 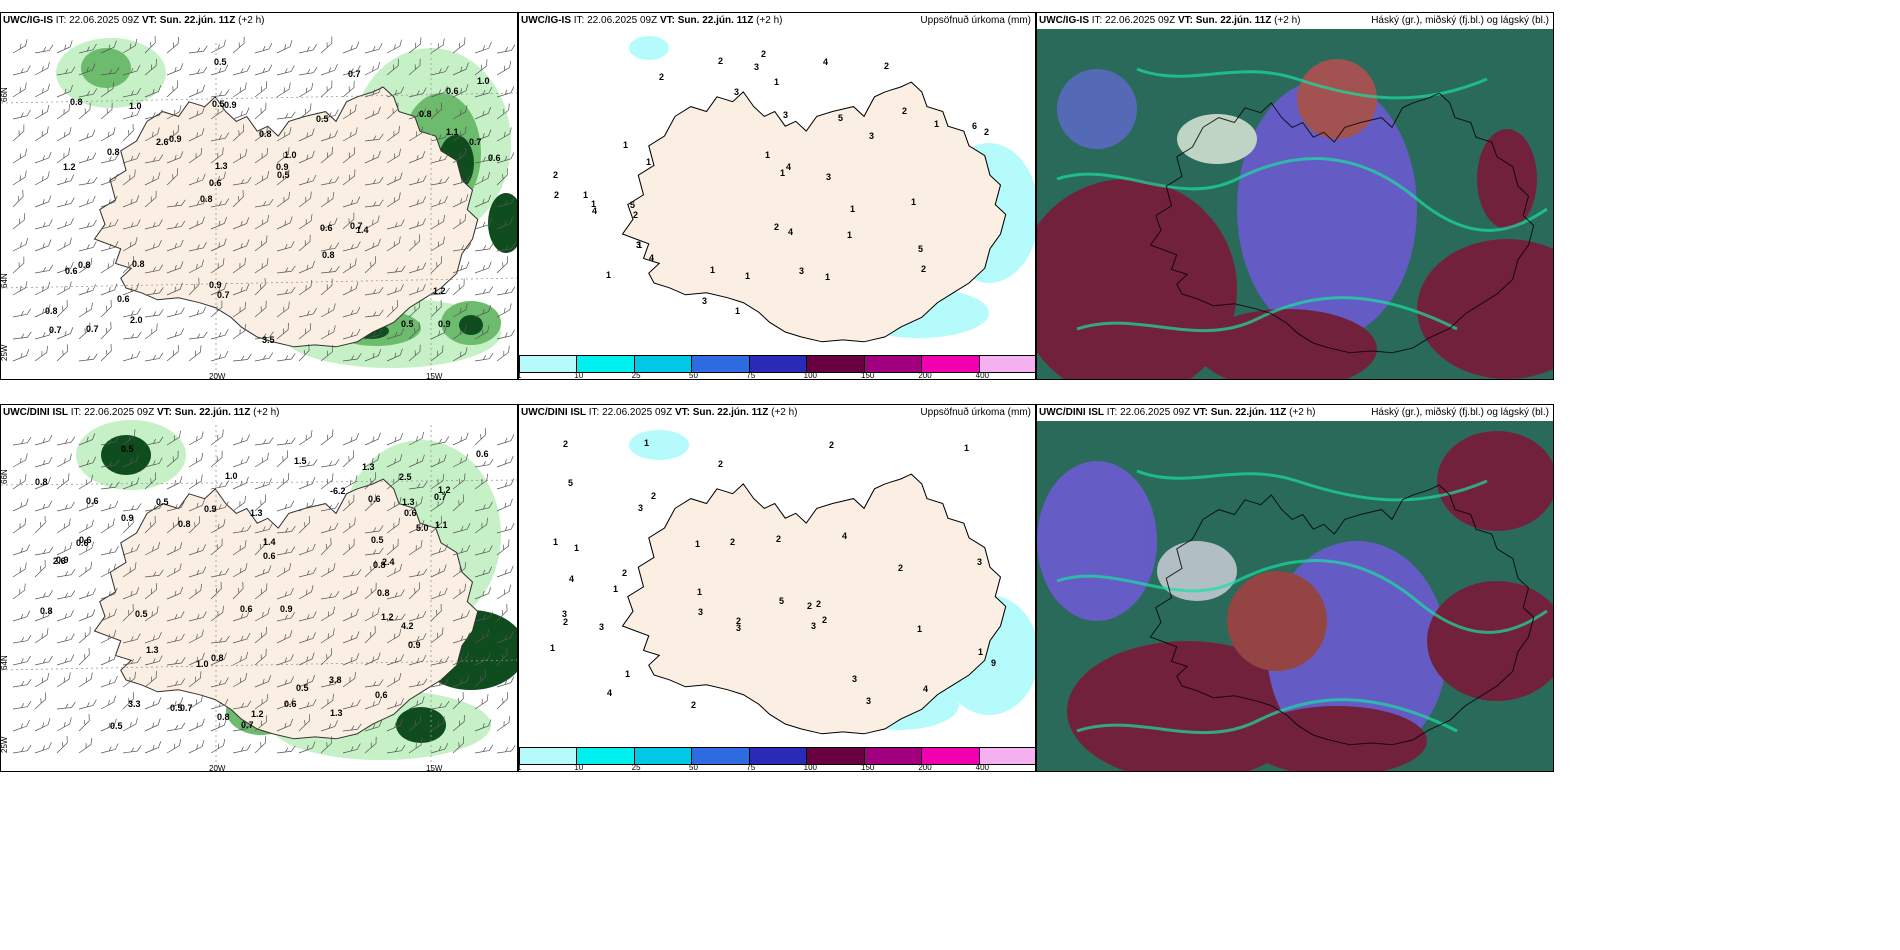 What do you see at coordinates (974, 126) in the screenshot?
I see `value-label: 6` at bounding box center [974, 126].